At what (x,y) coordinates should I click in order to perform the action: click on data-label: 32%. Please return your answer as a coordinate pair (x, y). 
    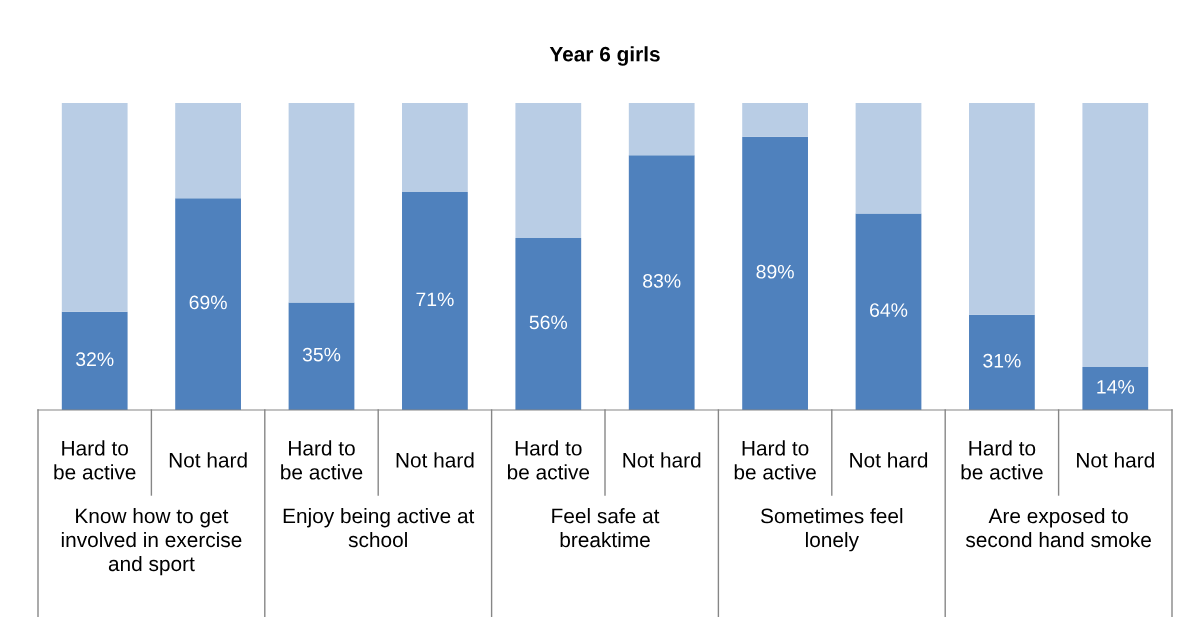
    Looking at the image, I should click on (94, 359).